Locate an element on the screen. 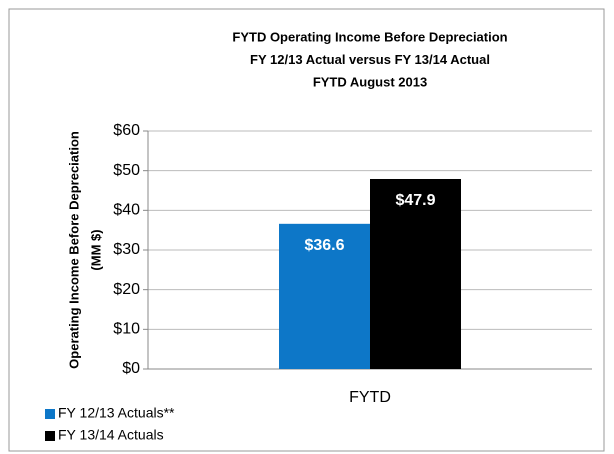 The image size is (614, 454). y-axis-label: (MM $) is located at coordinates (95, 249).